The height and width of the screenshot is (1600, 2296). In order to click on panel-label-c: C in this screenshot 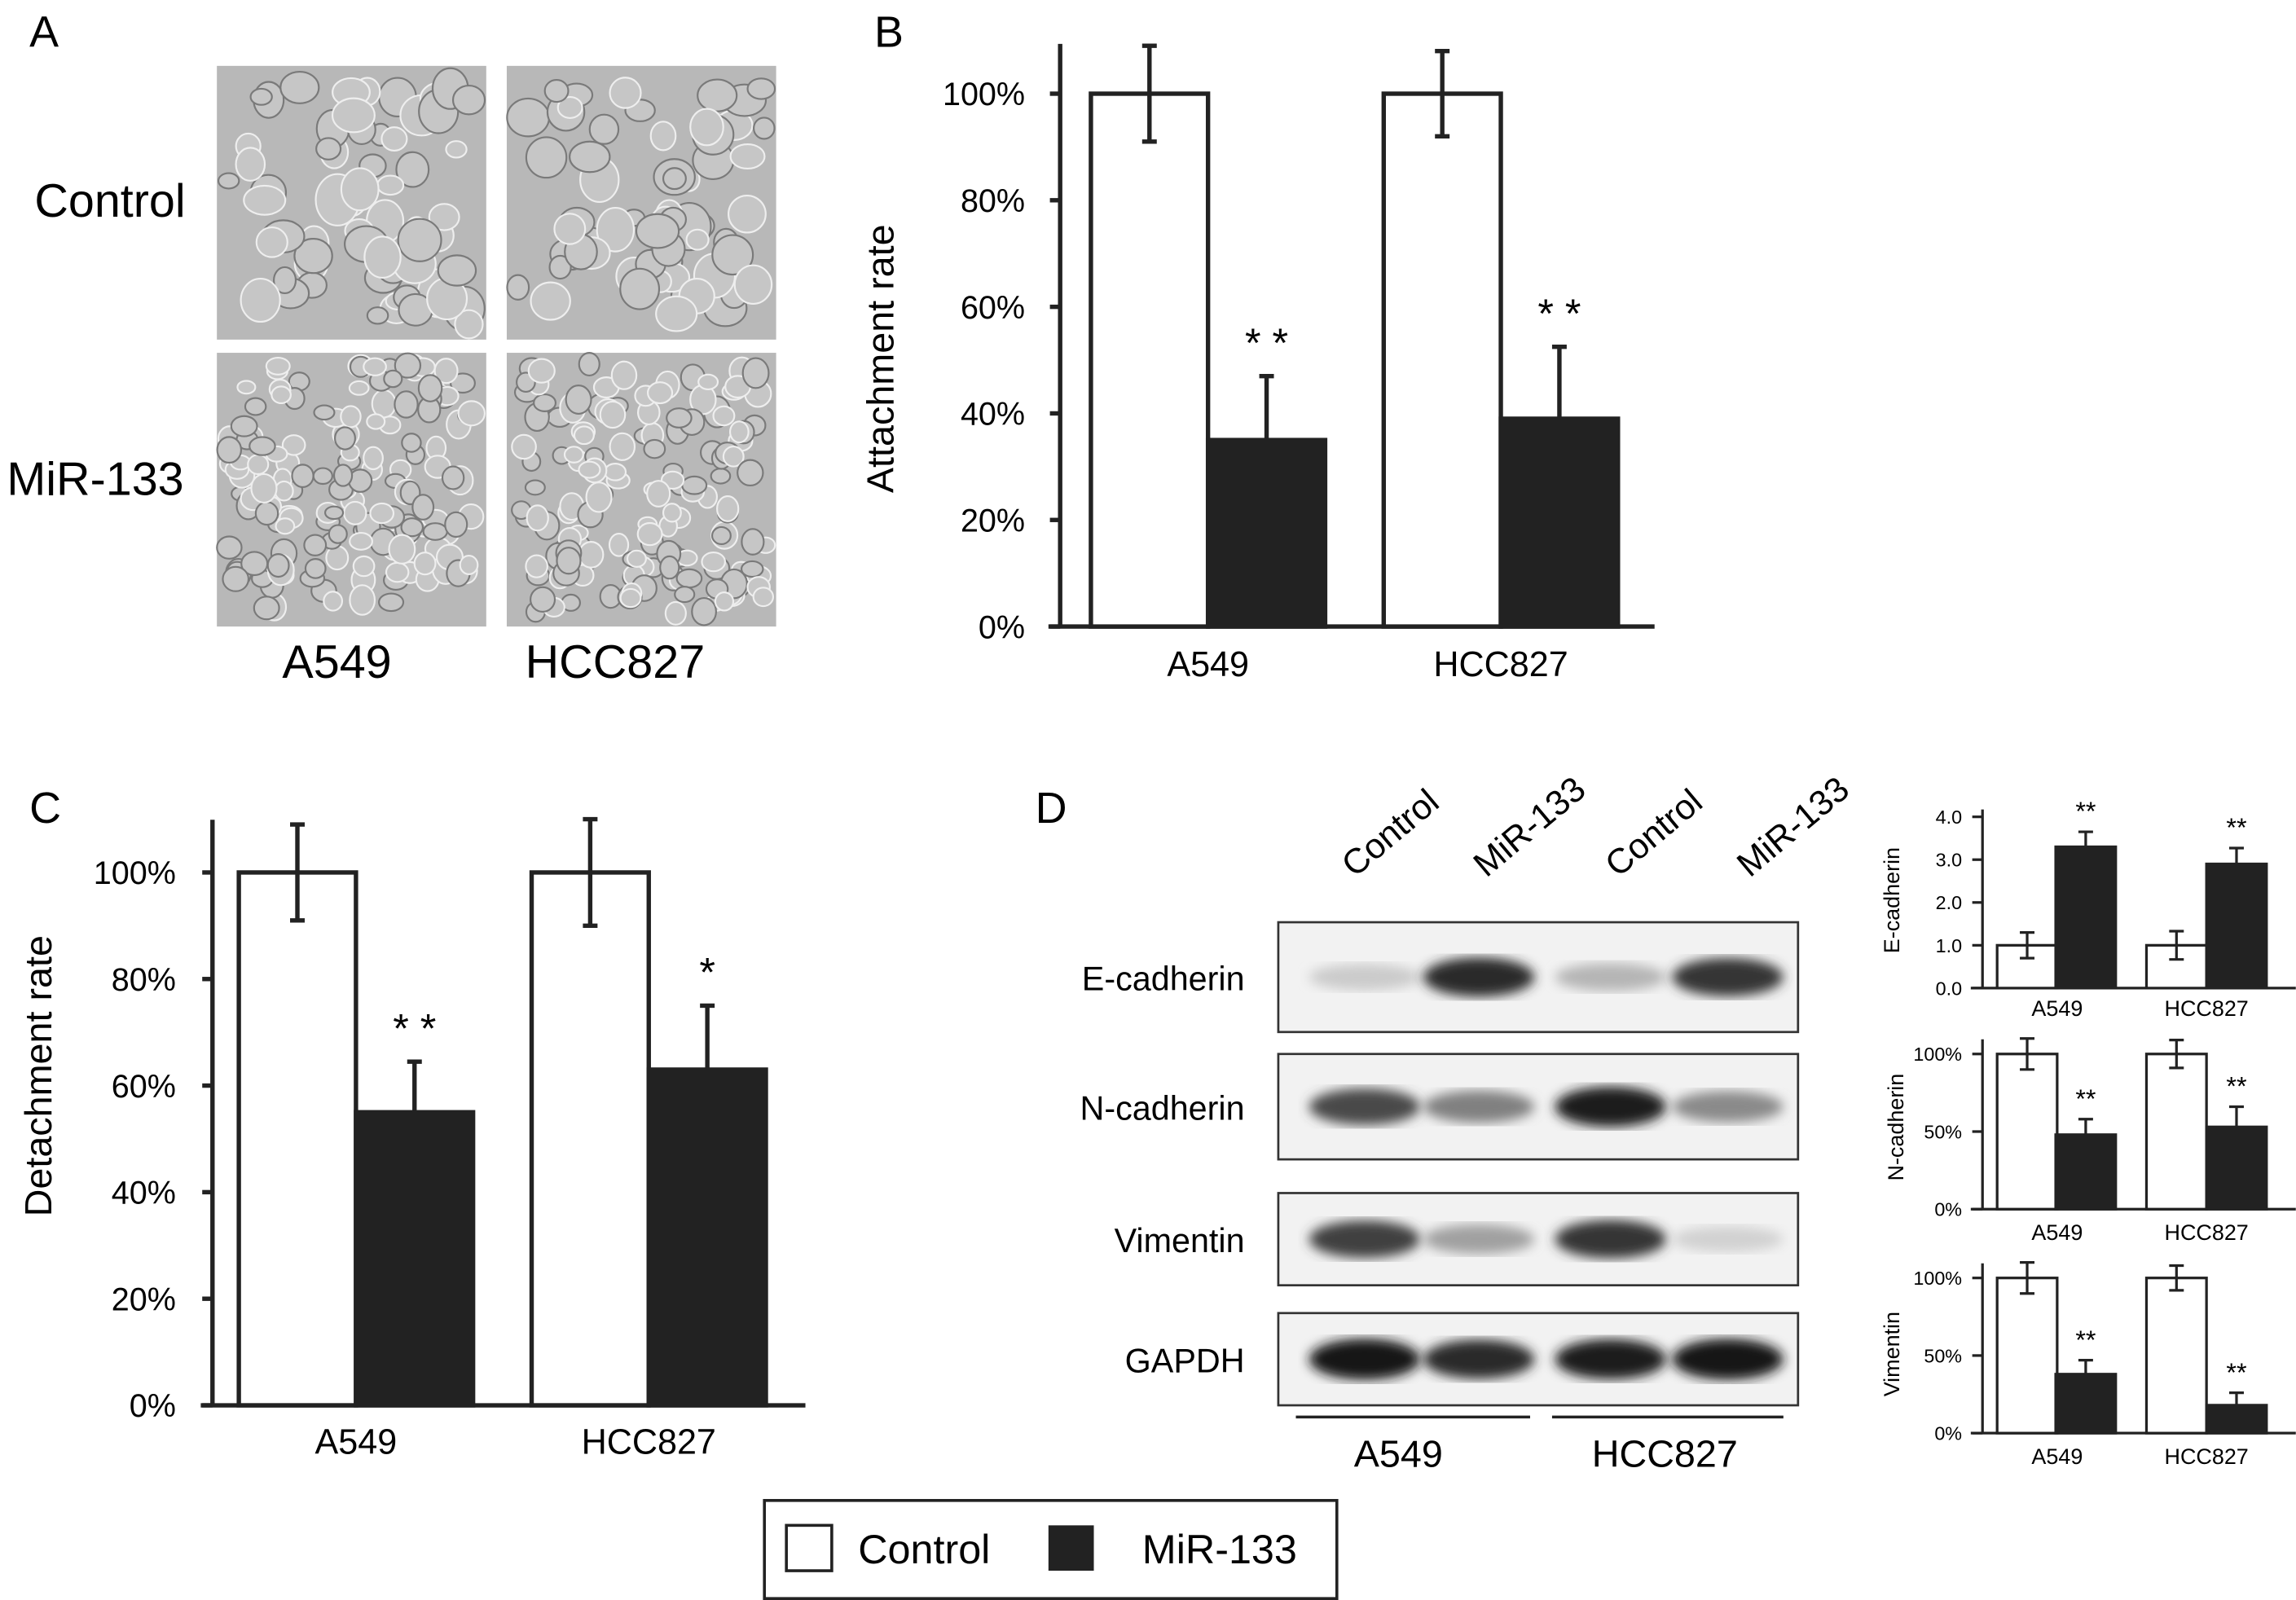, I will do `click(45, 809)`.